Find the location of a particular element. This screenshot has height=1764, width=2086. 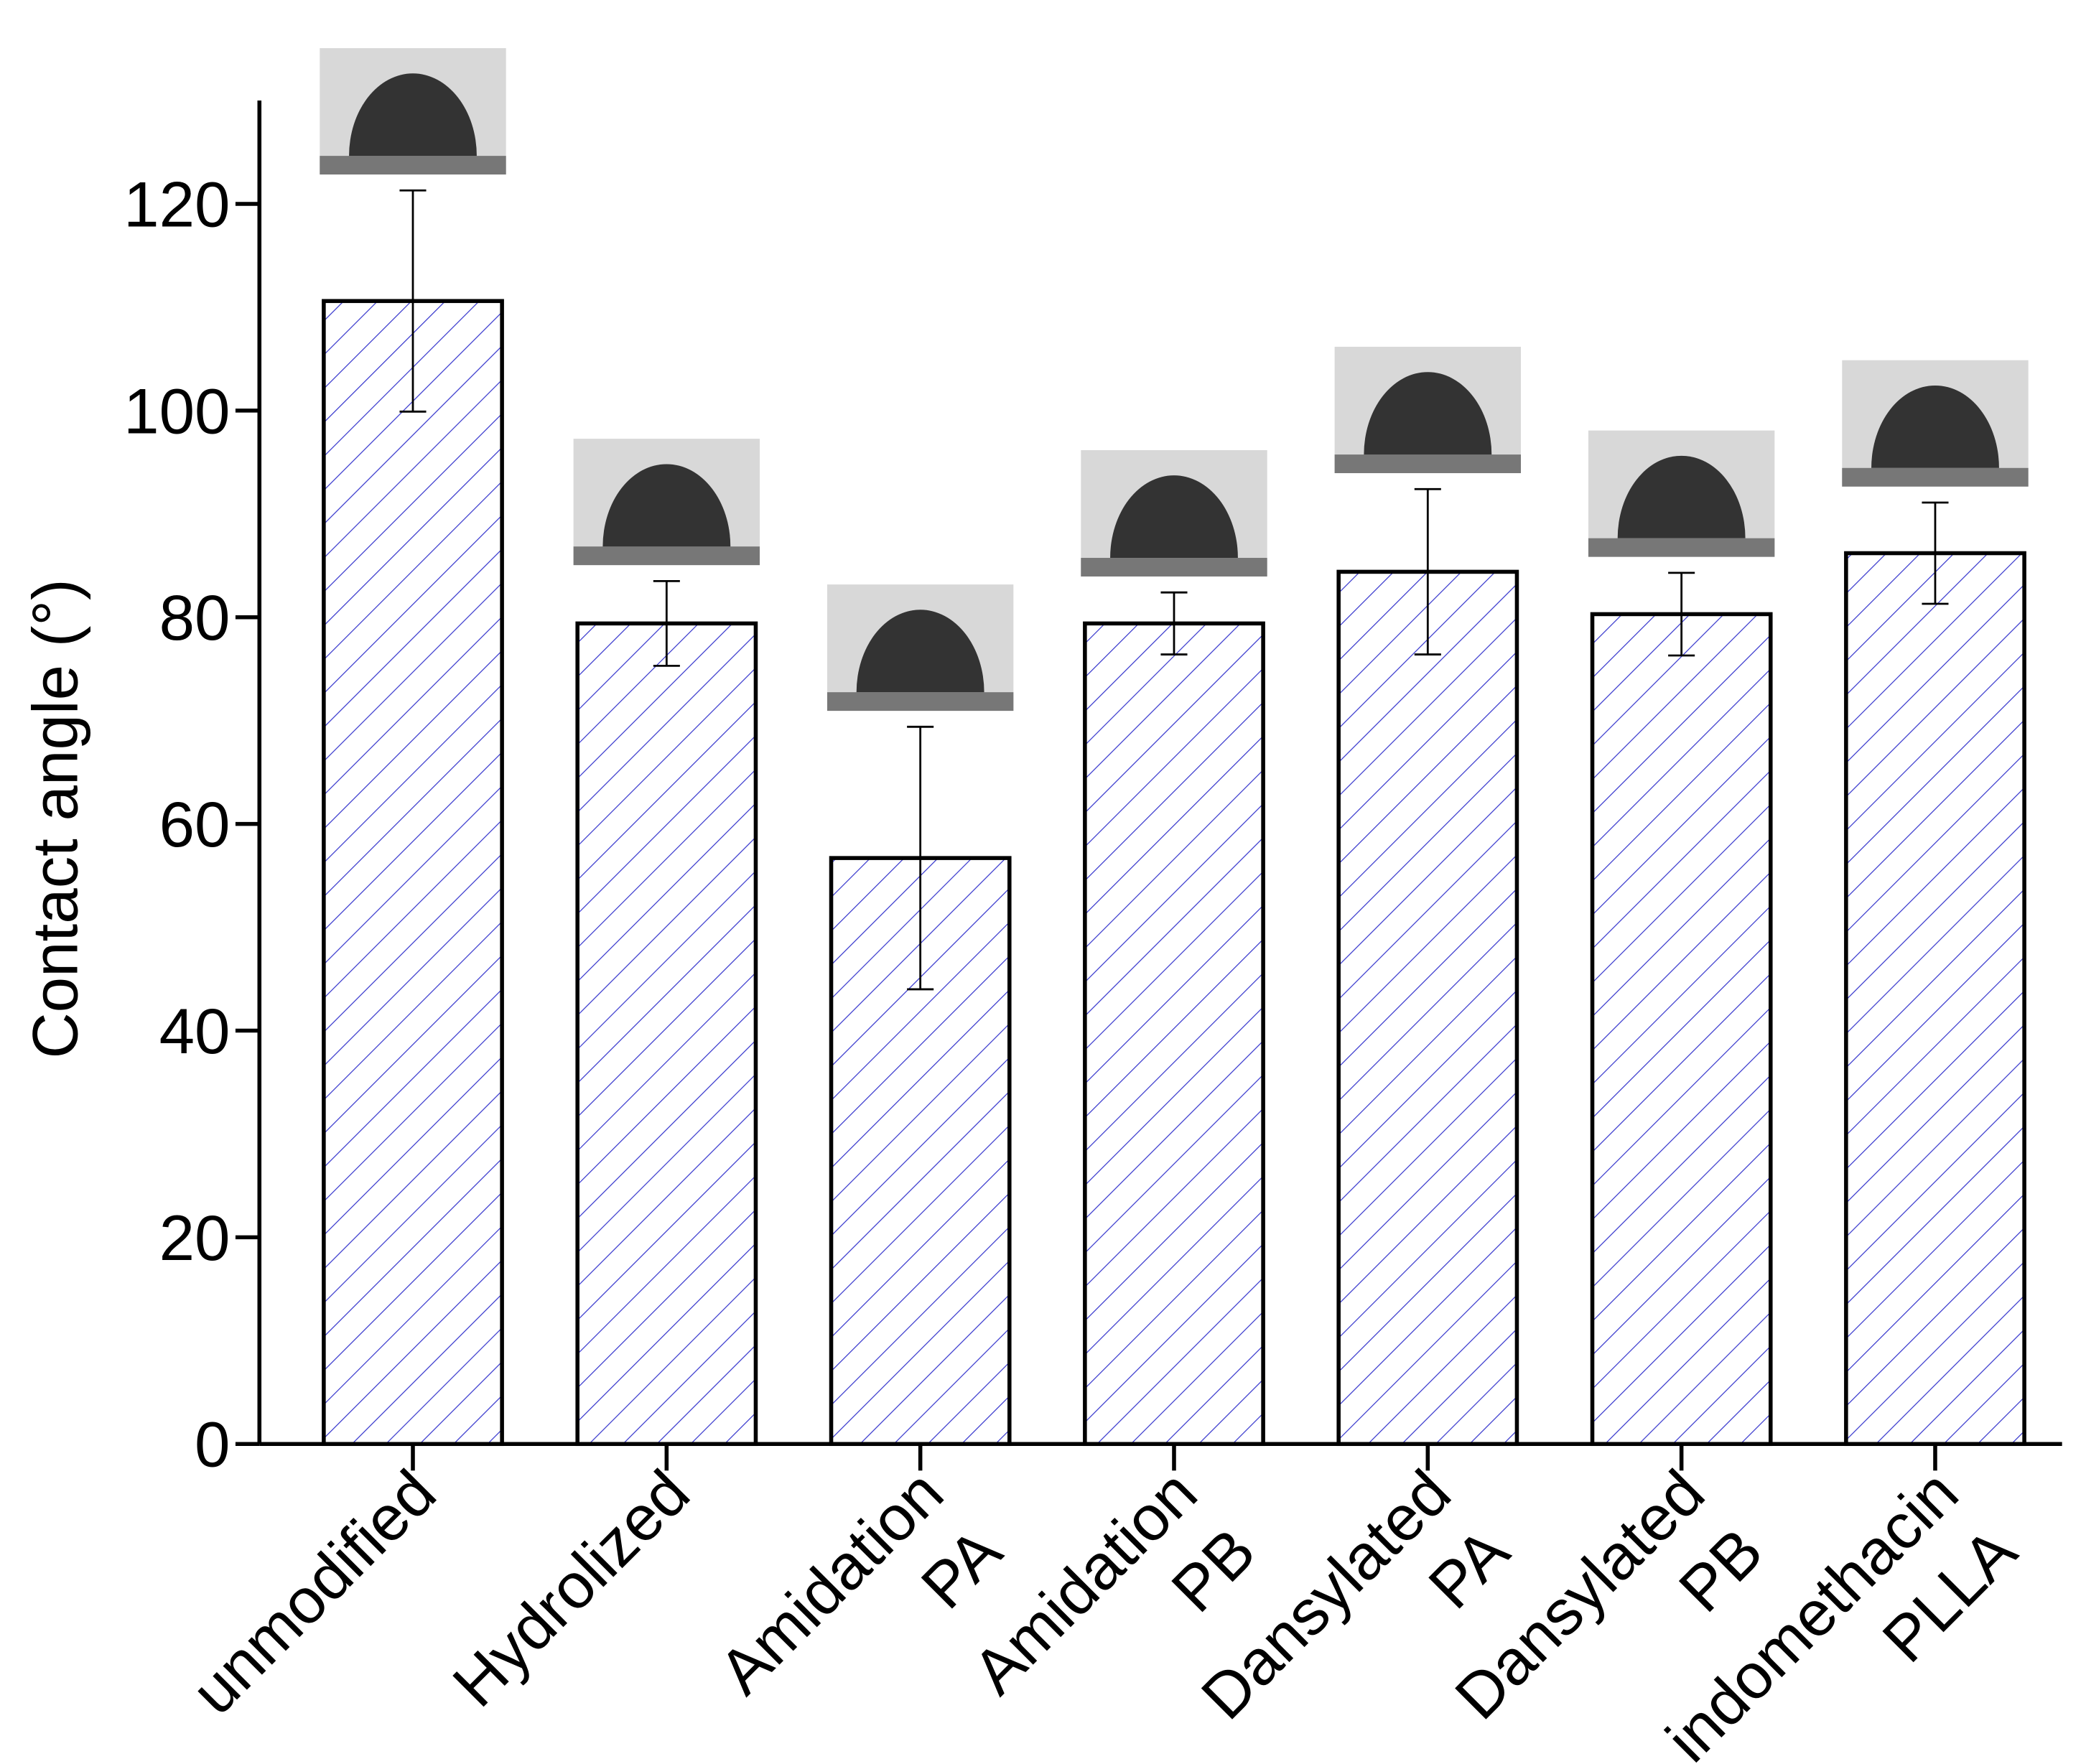

y-tick-label: 100 is located at coordinates (177, 411).